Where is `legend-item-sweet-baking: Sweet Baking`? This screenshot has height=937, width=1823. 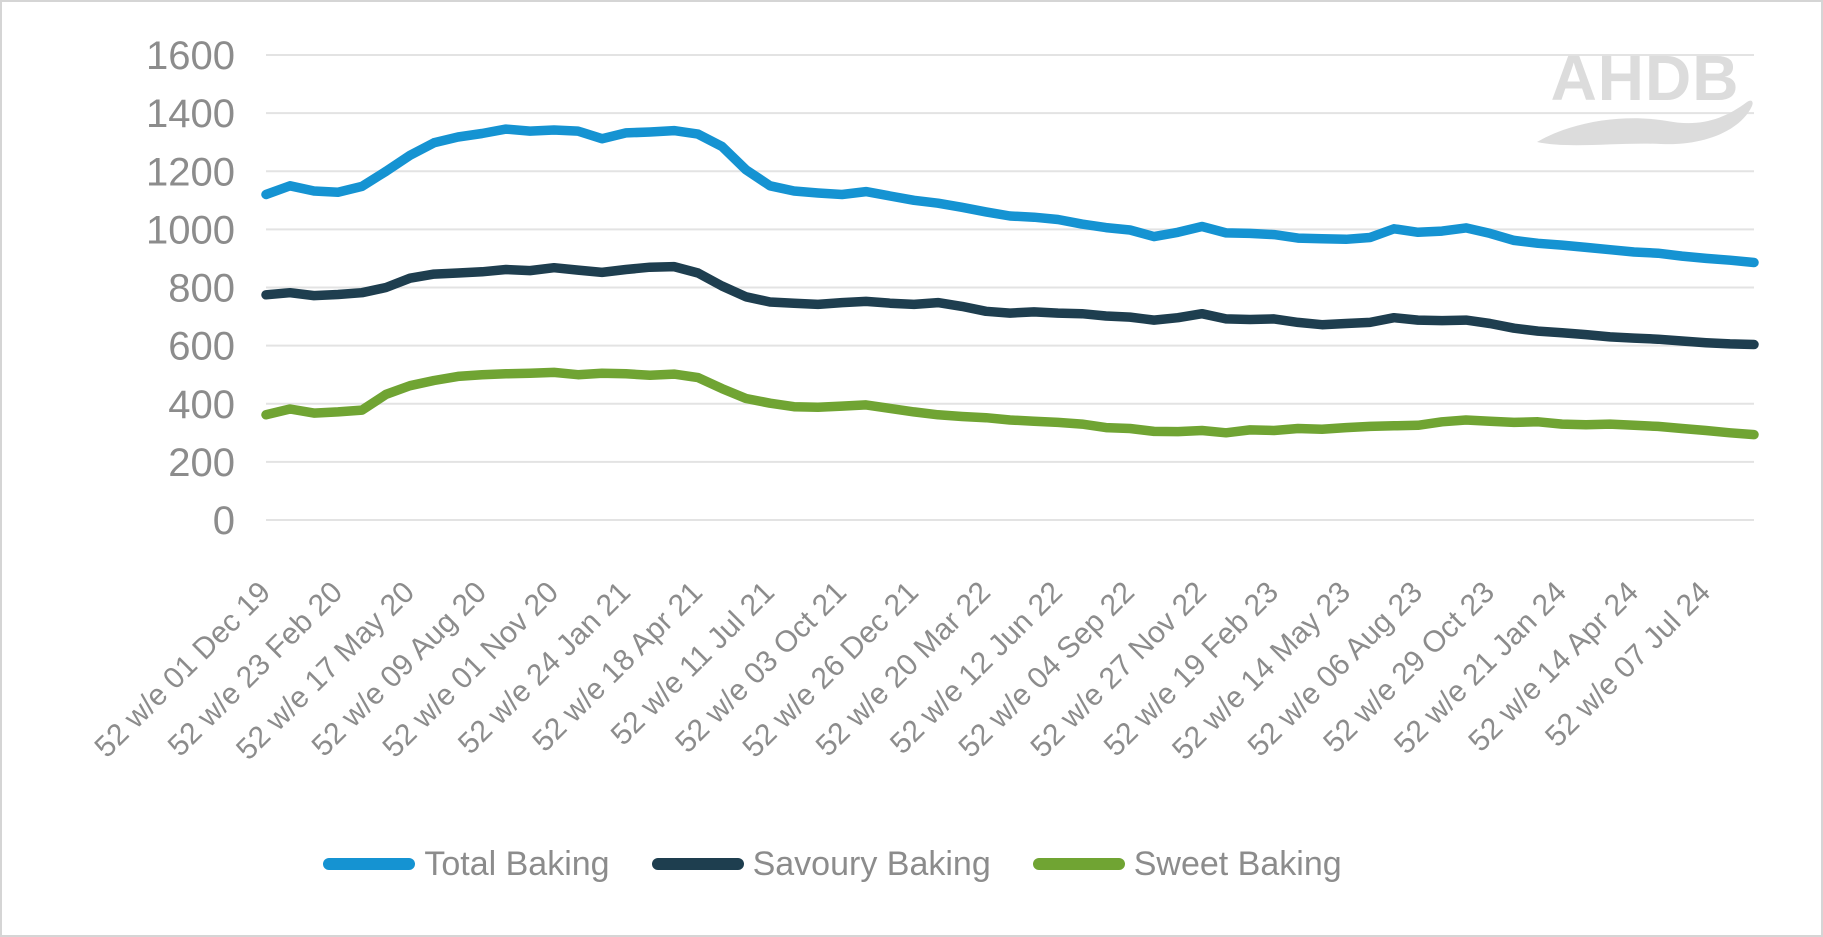
legend-item-sweet-baking: Sweet Baking is located at coordinates (1187, 864).